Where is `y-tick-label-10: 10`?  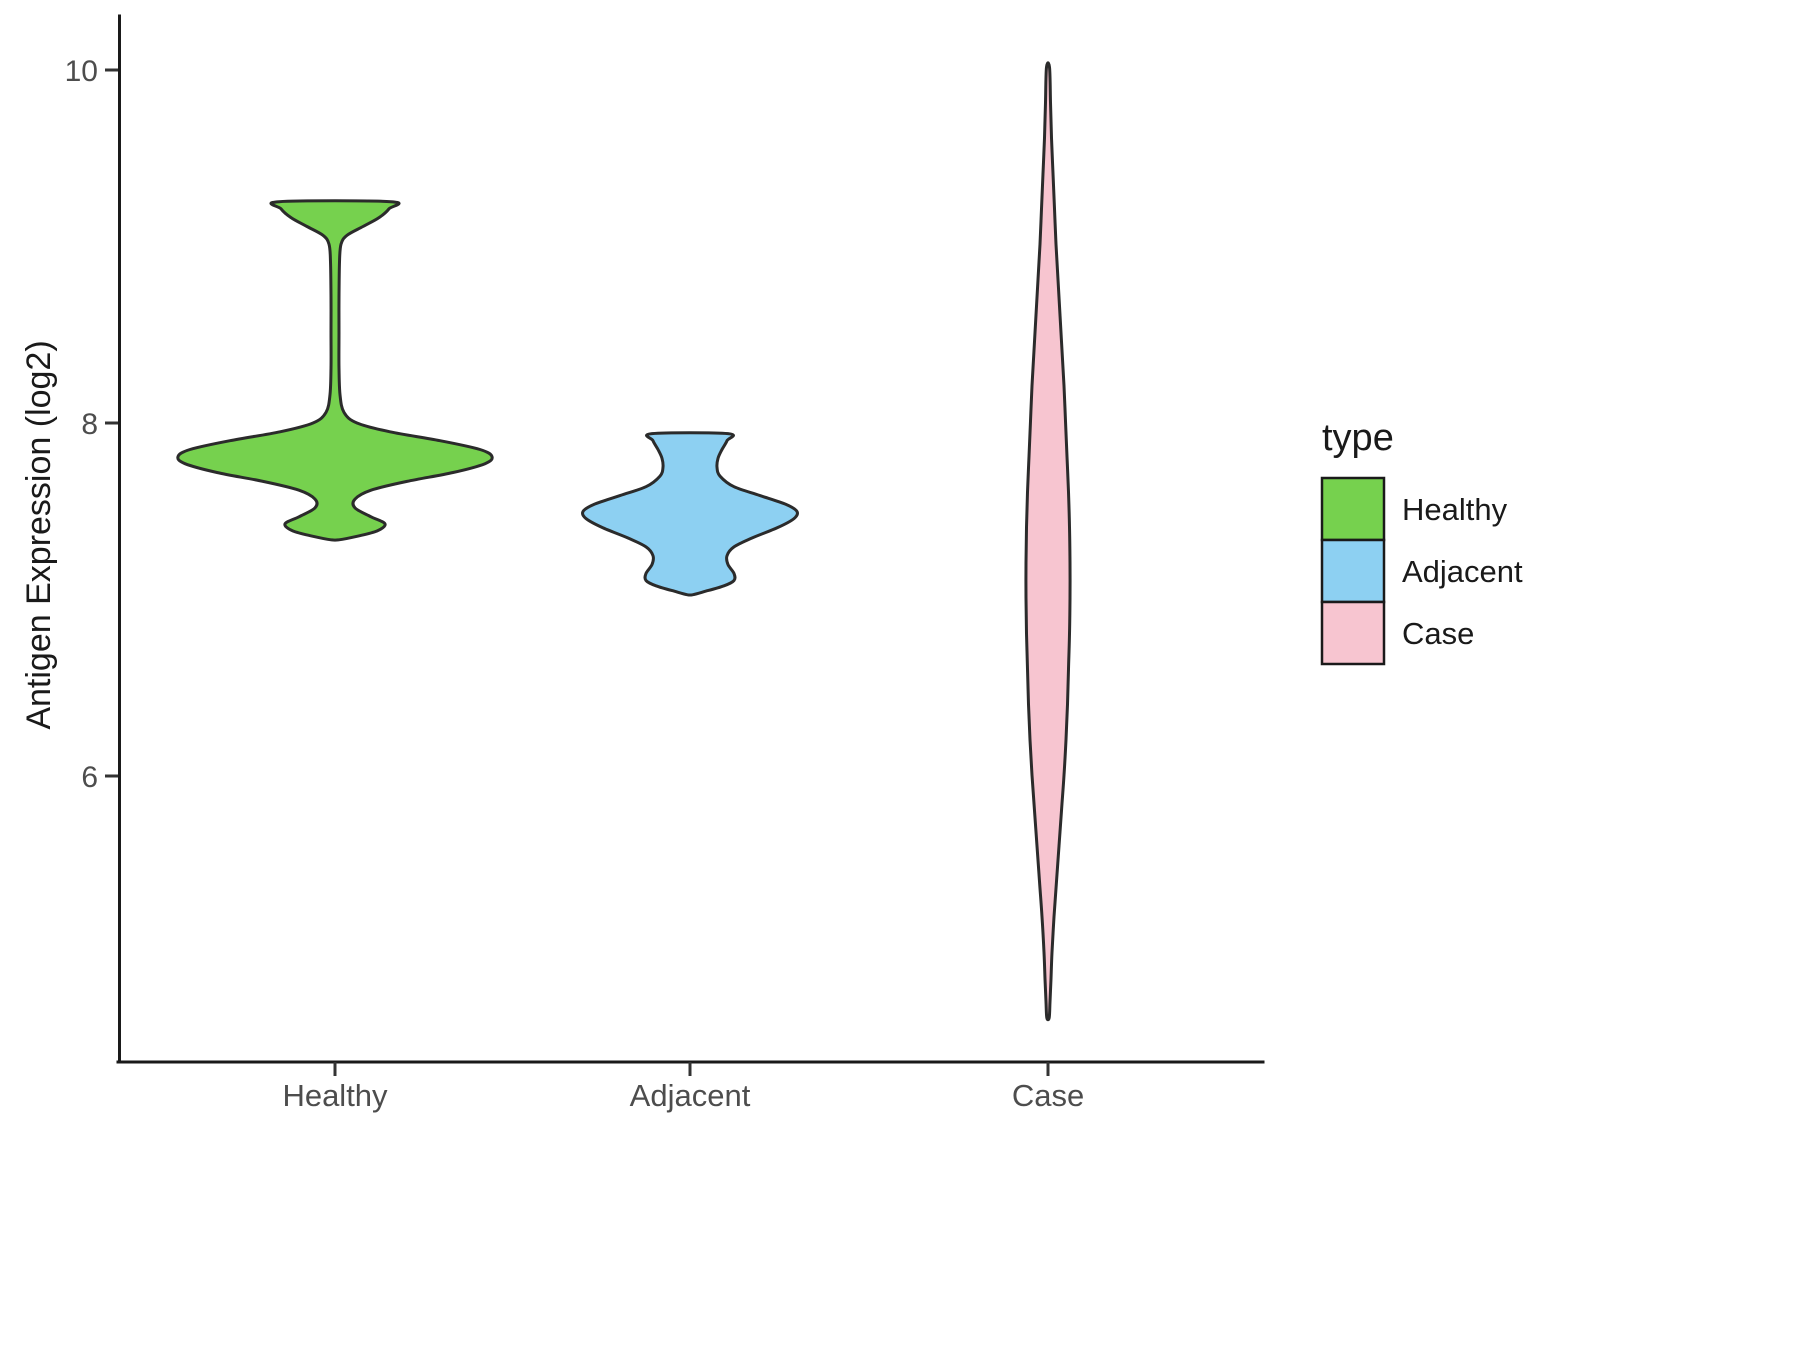
y-tick-label-10: 10 is located at coordinates (81, 71).